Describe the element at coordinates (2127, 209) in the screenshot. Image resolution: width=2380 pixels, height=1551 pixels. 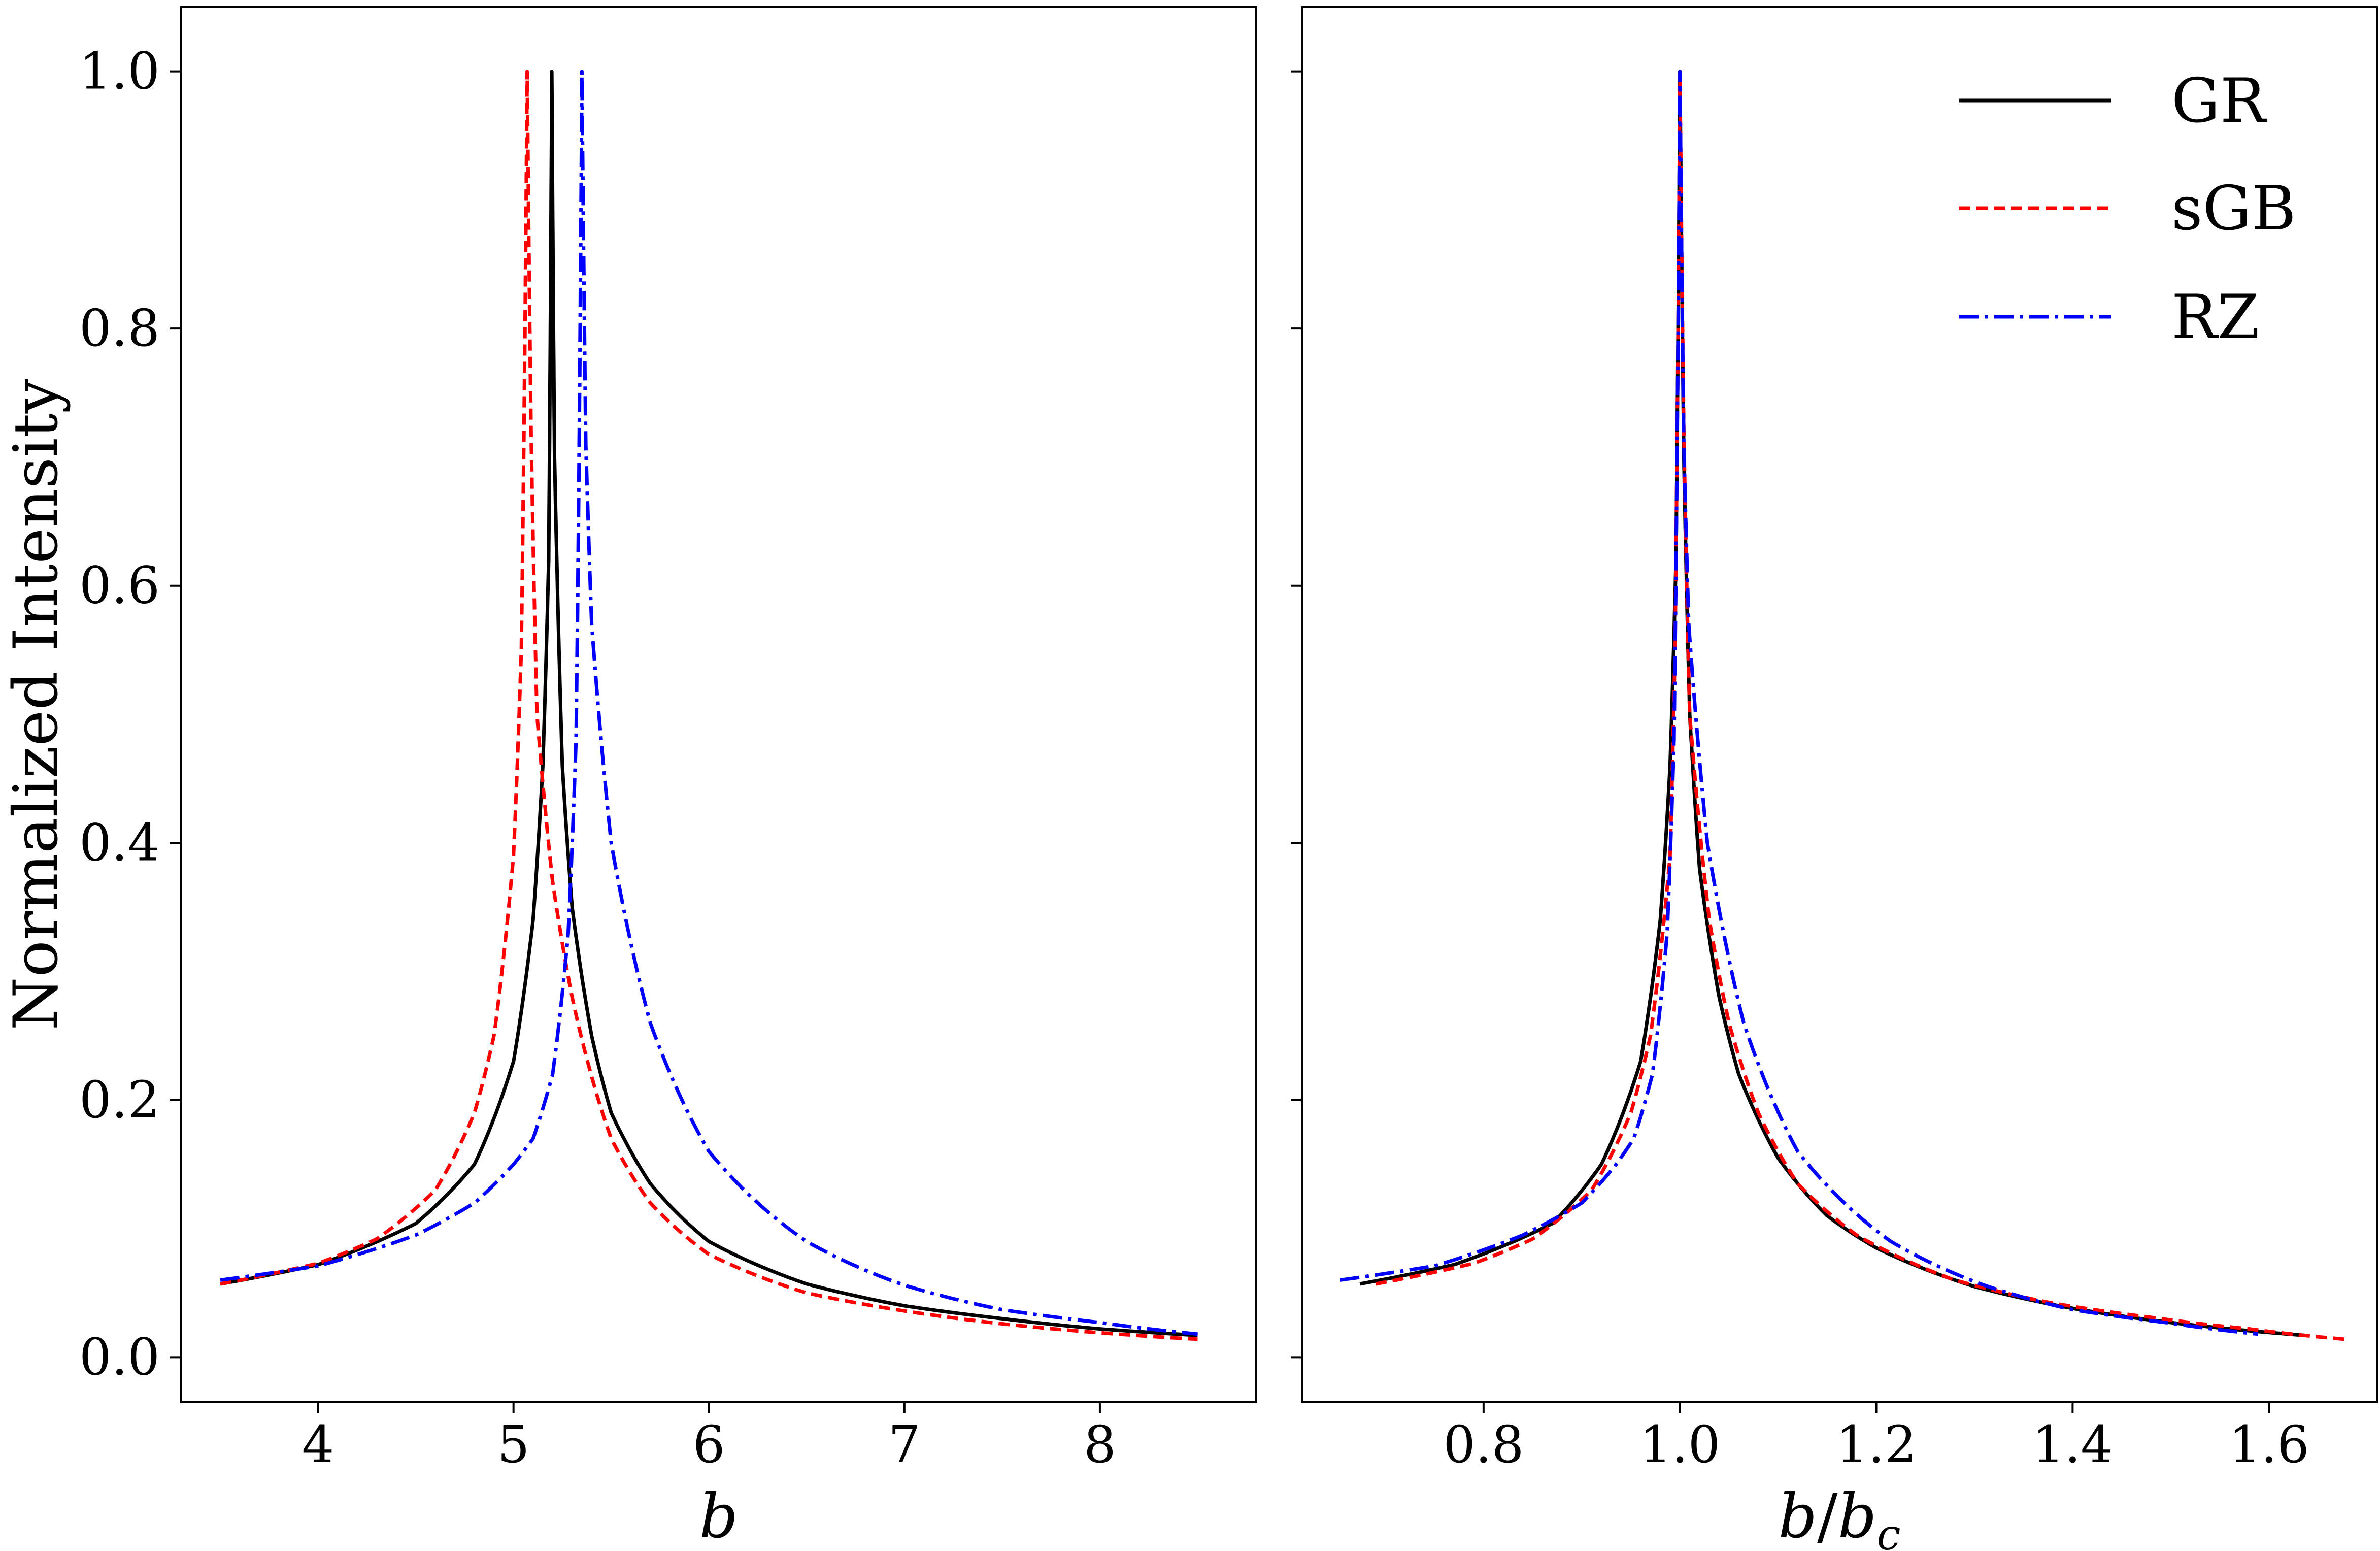
I see `legend: GR sGB RZ` at that location.